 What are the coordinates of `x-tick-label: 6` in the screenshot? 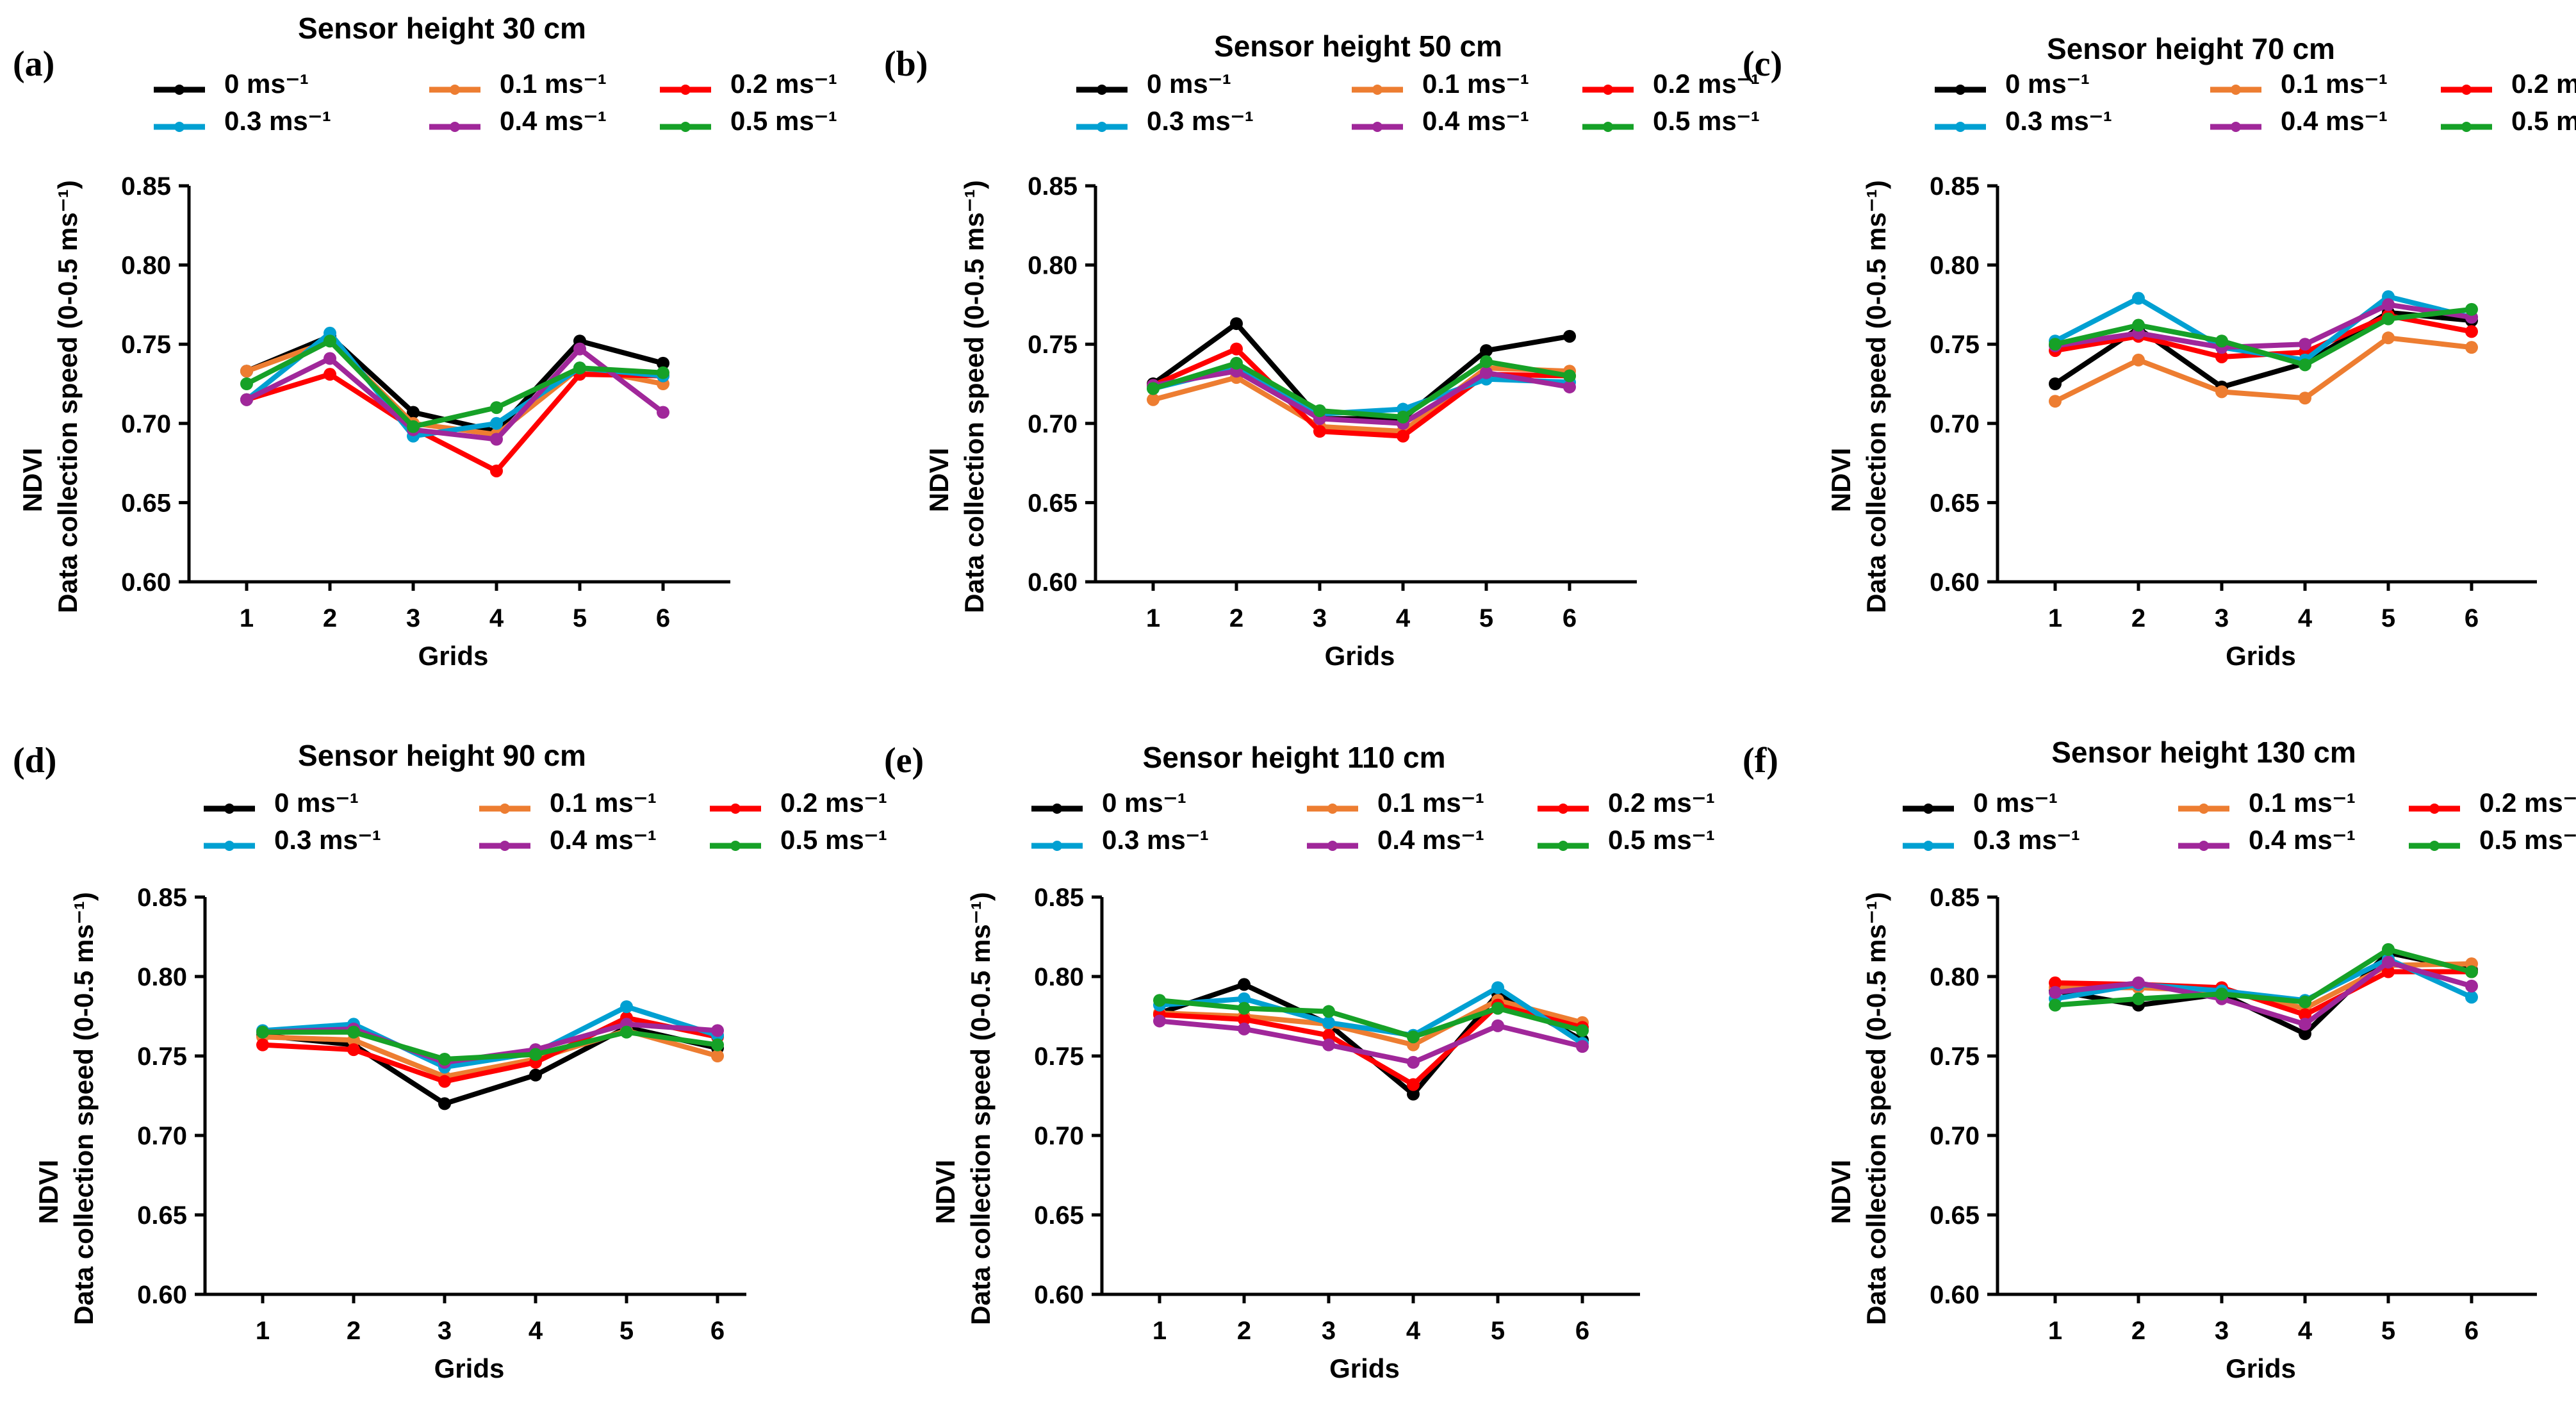 It's located at (663, 618).